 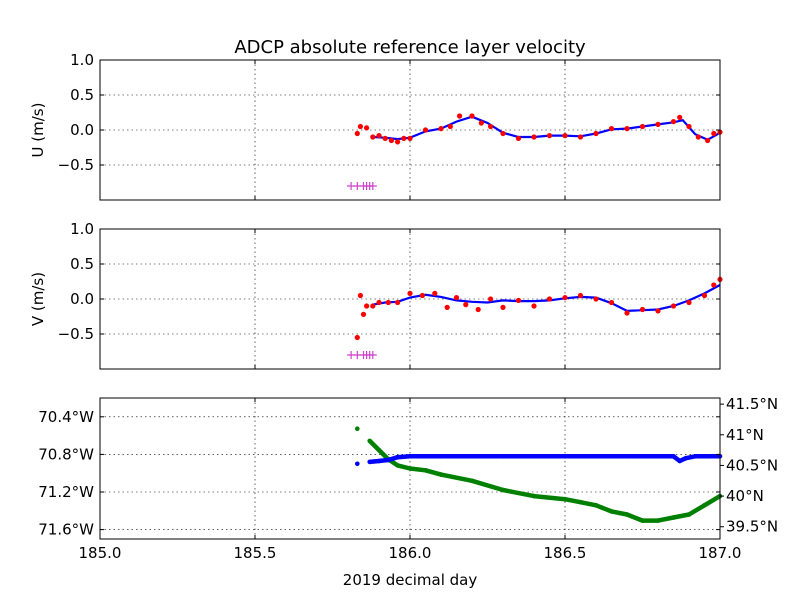 What do you see at coordinates (535, 317) in the screenshot?
I see `v-data` at bounding box center [535, 317].